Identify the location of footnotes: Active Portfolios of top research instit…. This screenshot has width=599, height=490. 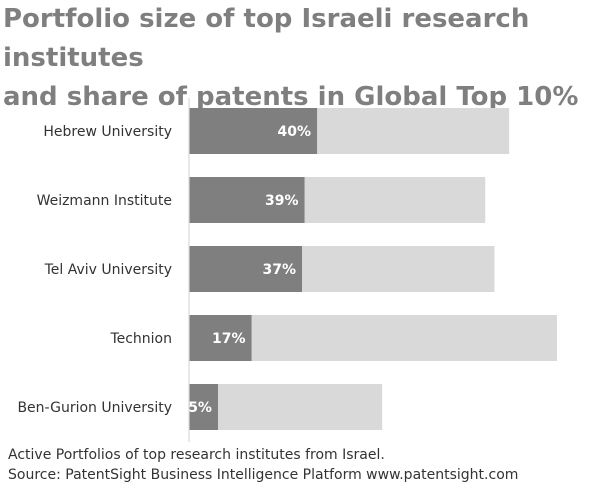
(263, 465).